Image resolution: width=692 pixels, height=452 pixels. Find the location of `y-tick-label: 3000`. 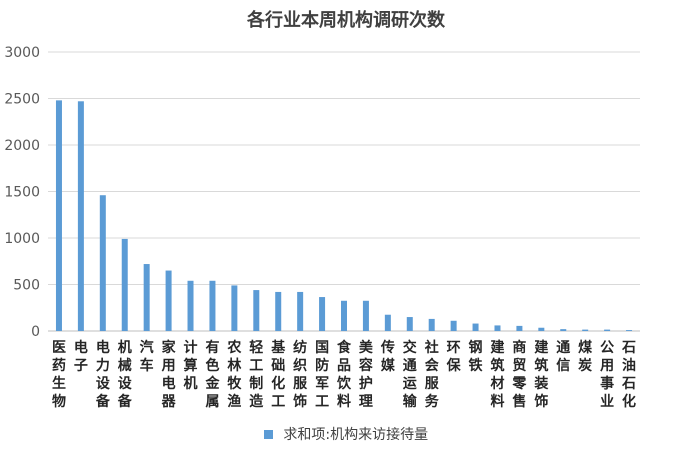

y-tick-label: 3000 is located at coordinates (22, 53).